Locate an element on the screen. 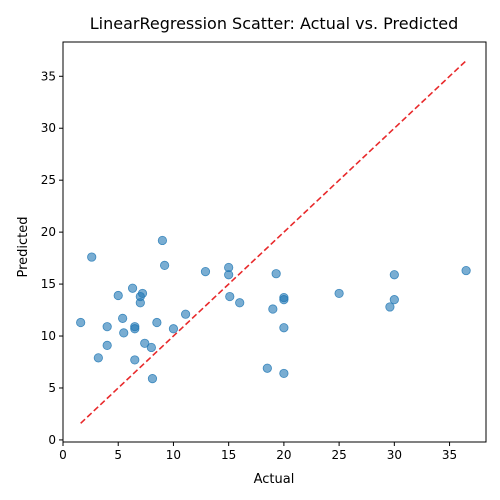 Image resolution: width=500 pixels, height=500 pixels. x-tick-label: 0 is located at coordinates (63, 455).